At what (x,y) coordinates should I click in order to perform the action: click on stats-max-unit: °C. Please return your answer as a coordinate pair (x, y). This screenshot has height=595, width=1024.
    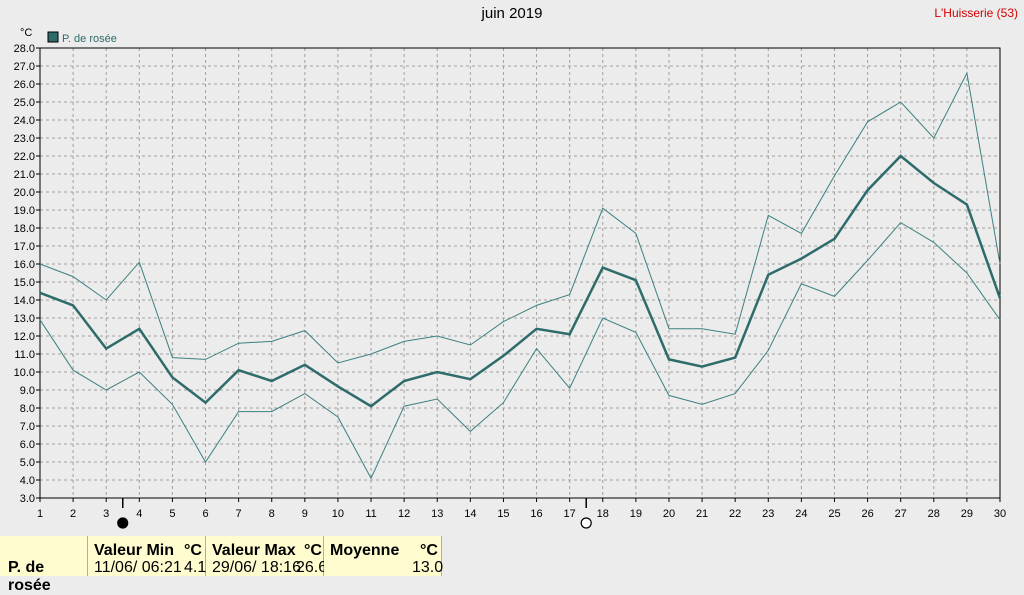
    Looking at the image, I should click on (313, 550).